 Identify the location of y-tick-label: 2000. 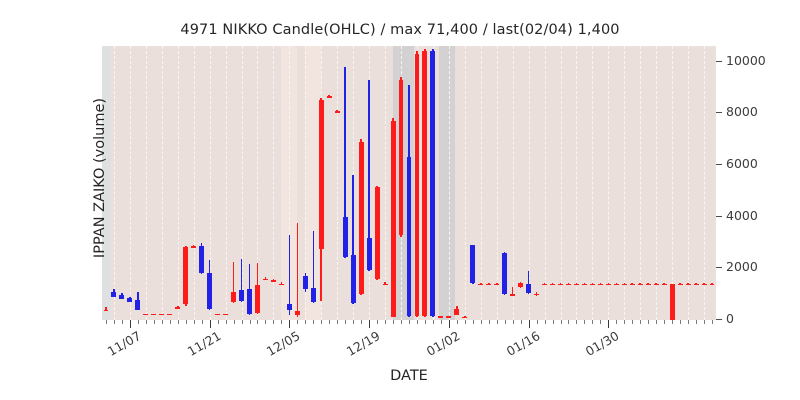
(742, 267).